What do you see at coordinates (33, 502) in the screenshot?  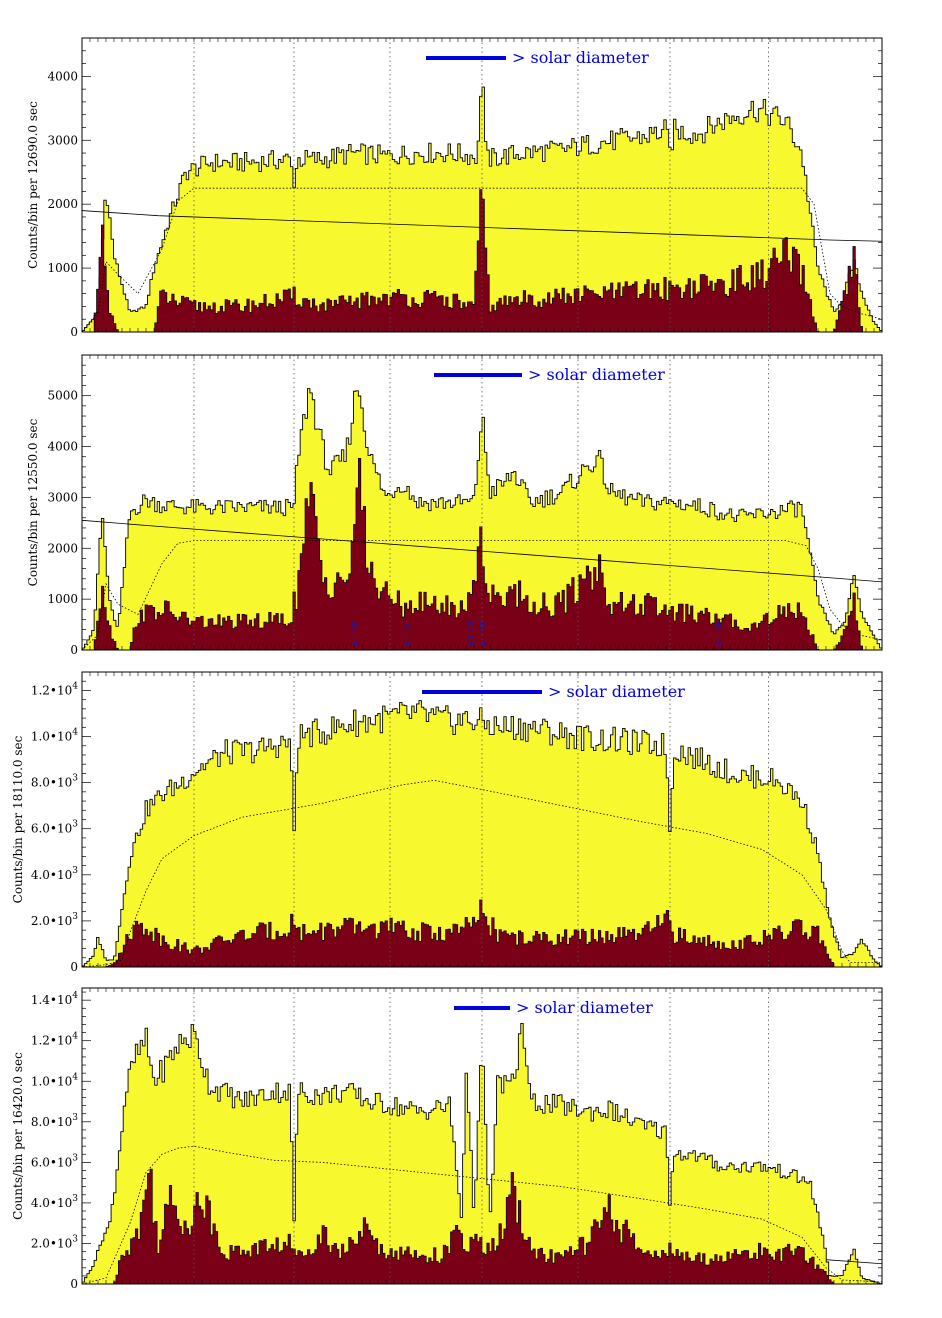 I see `y-axis-title: Counts/bin per 12550.0 sec` at bounding box center [33, 502].